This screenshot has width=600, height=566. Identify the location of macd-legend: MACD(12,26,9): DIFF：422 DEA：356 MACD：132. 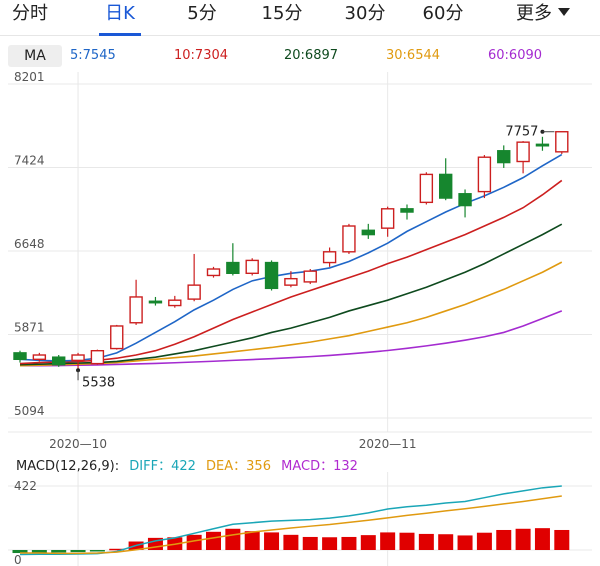
(190, 464).